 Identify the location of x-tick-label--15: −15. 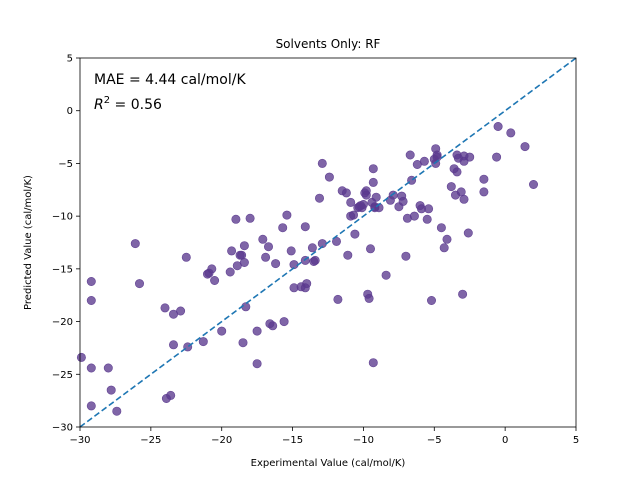
(292, 440).